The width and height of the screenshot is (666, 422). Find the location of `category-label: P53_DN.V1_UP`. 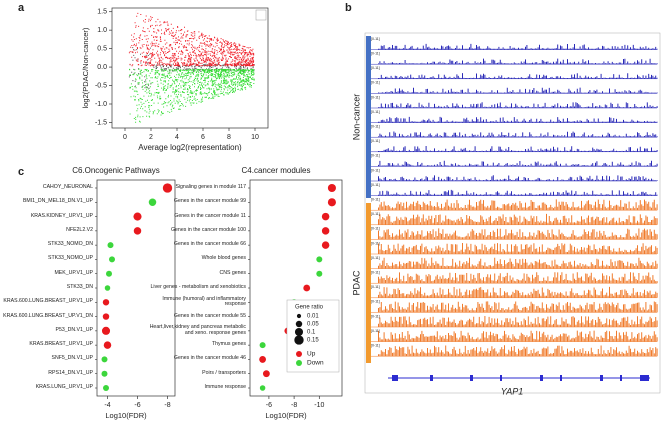

category-label: P53_DN.V1_UP is located at coordinates (74, 329).